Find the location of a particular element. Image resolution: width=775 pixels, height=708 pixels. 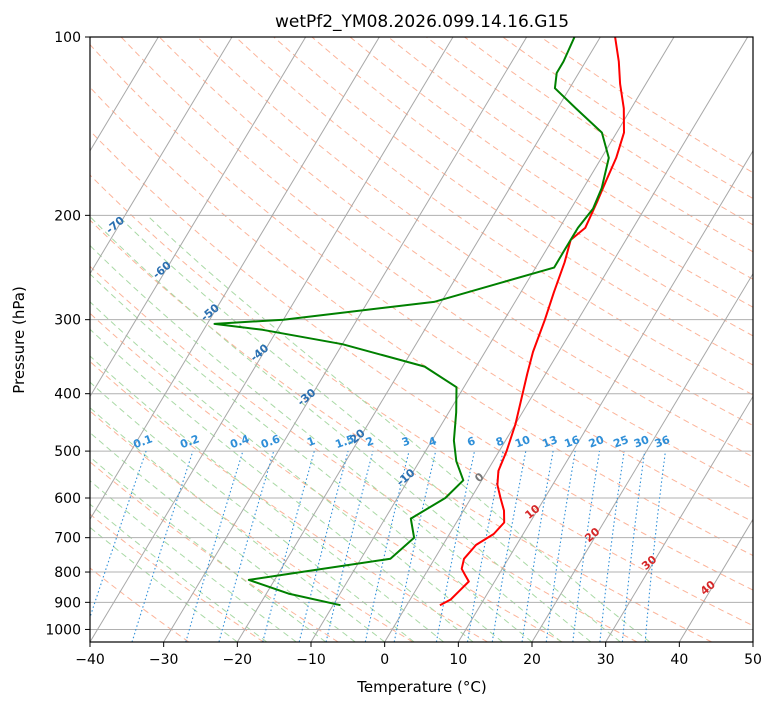

x-tick-label: 30 is located at coordinates (606, 660).